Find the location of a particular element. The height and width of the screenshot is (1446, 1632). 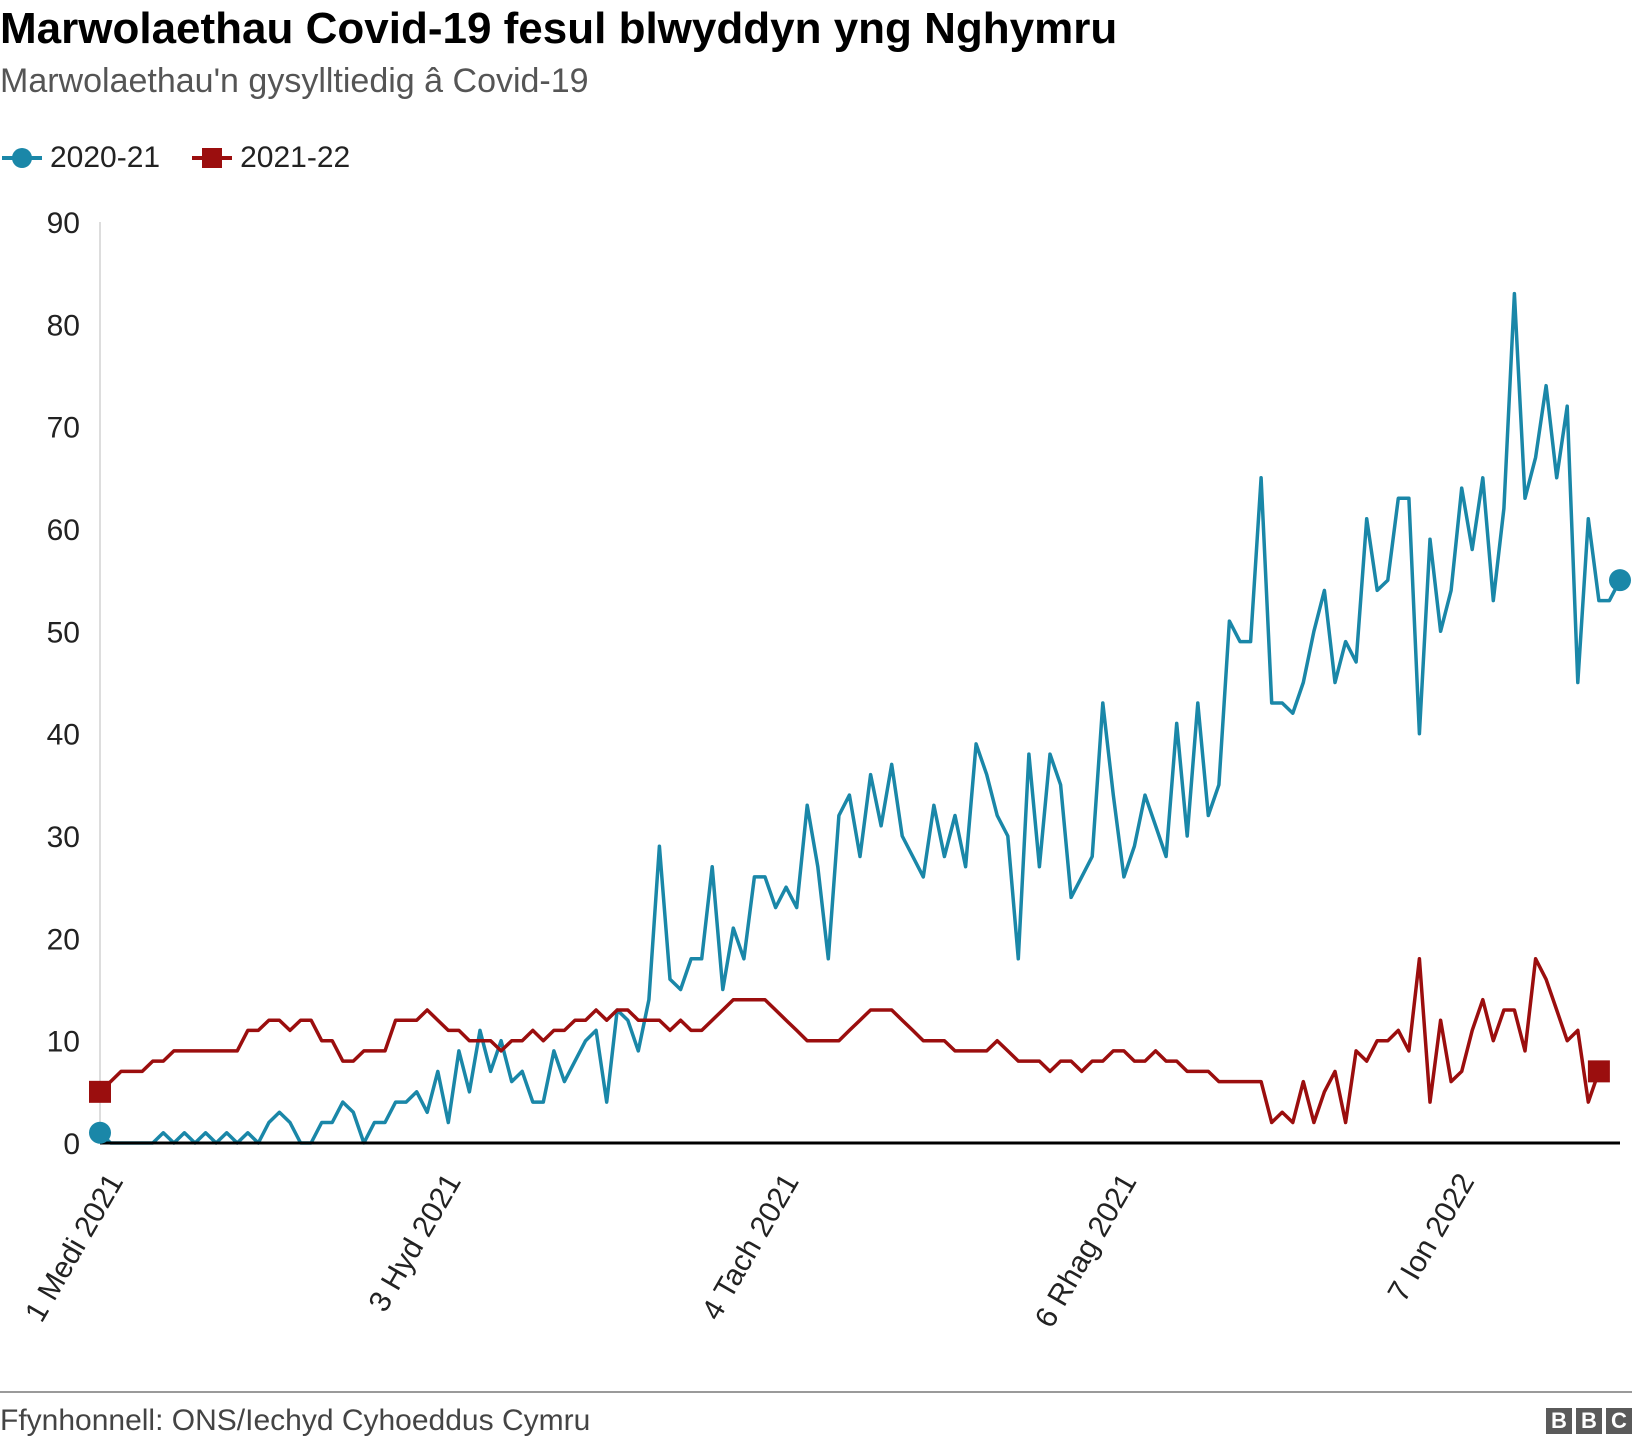

y-tick-label: 10 is located at coordinates (63, 1042).